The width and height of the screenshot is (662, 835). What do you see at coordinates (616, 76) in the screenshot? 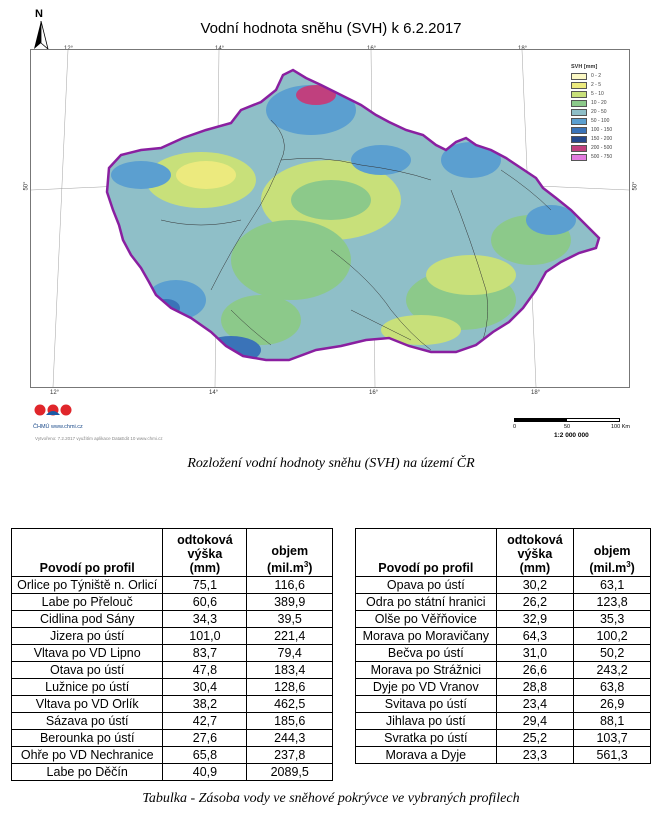
I see `legend-item: 0 - 2` at bounding box center [616, 76].